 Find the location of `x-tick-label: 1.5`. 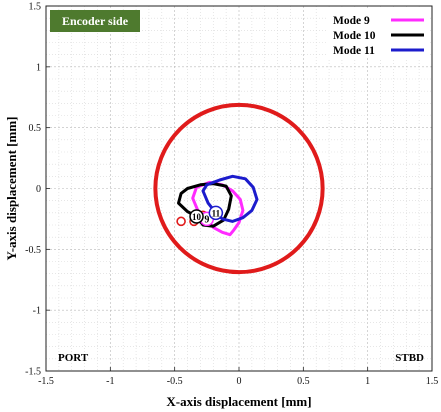

x-tick-label: 1.5 is located at coordinates (432, 381).